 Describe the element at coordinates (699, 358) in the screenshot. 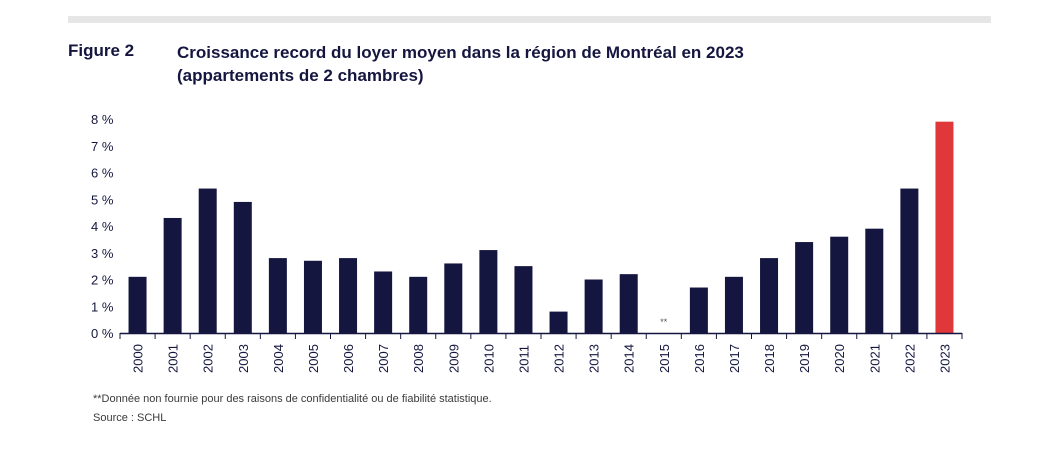

I see `x-tick-label: 2016` at that location.